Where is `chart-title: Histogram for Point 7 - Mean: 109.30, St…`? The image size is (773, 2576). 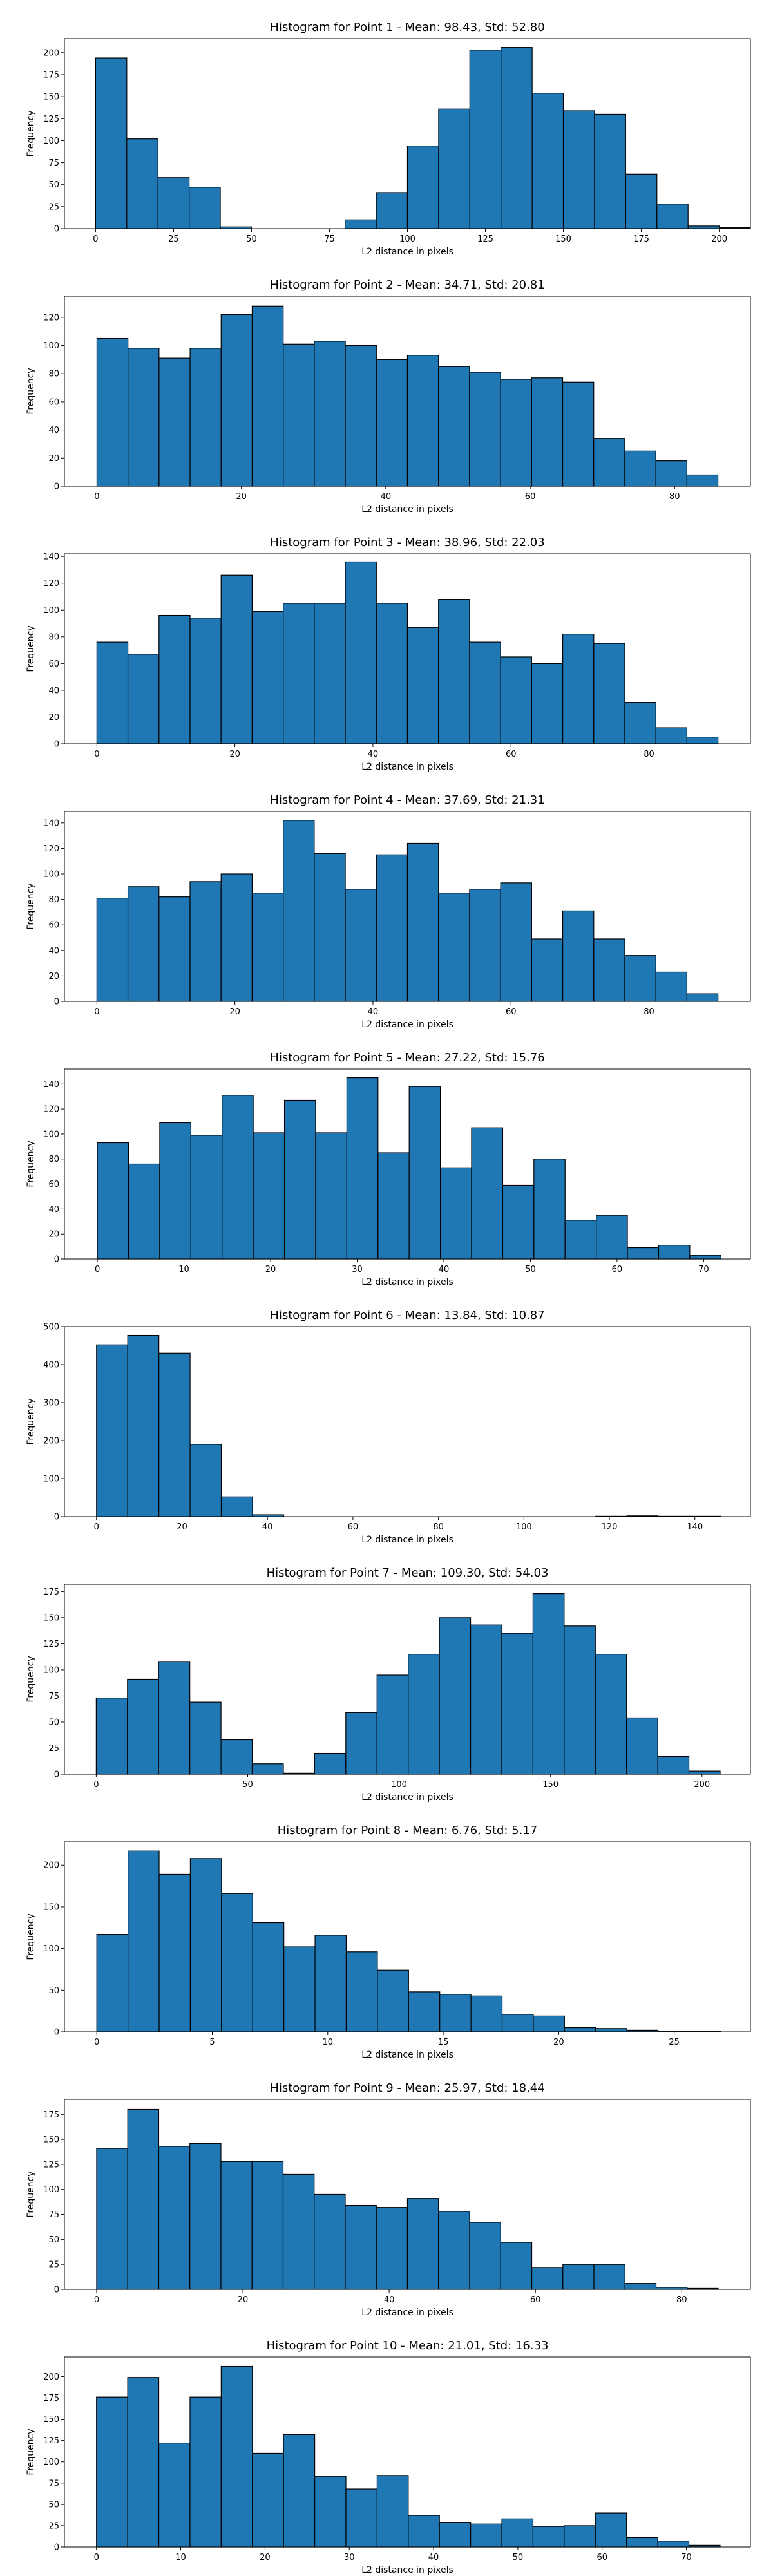 chart-title: Histogram for Point 7 - Mean: 109.30, St… is located at coordinates (408, 1573).